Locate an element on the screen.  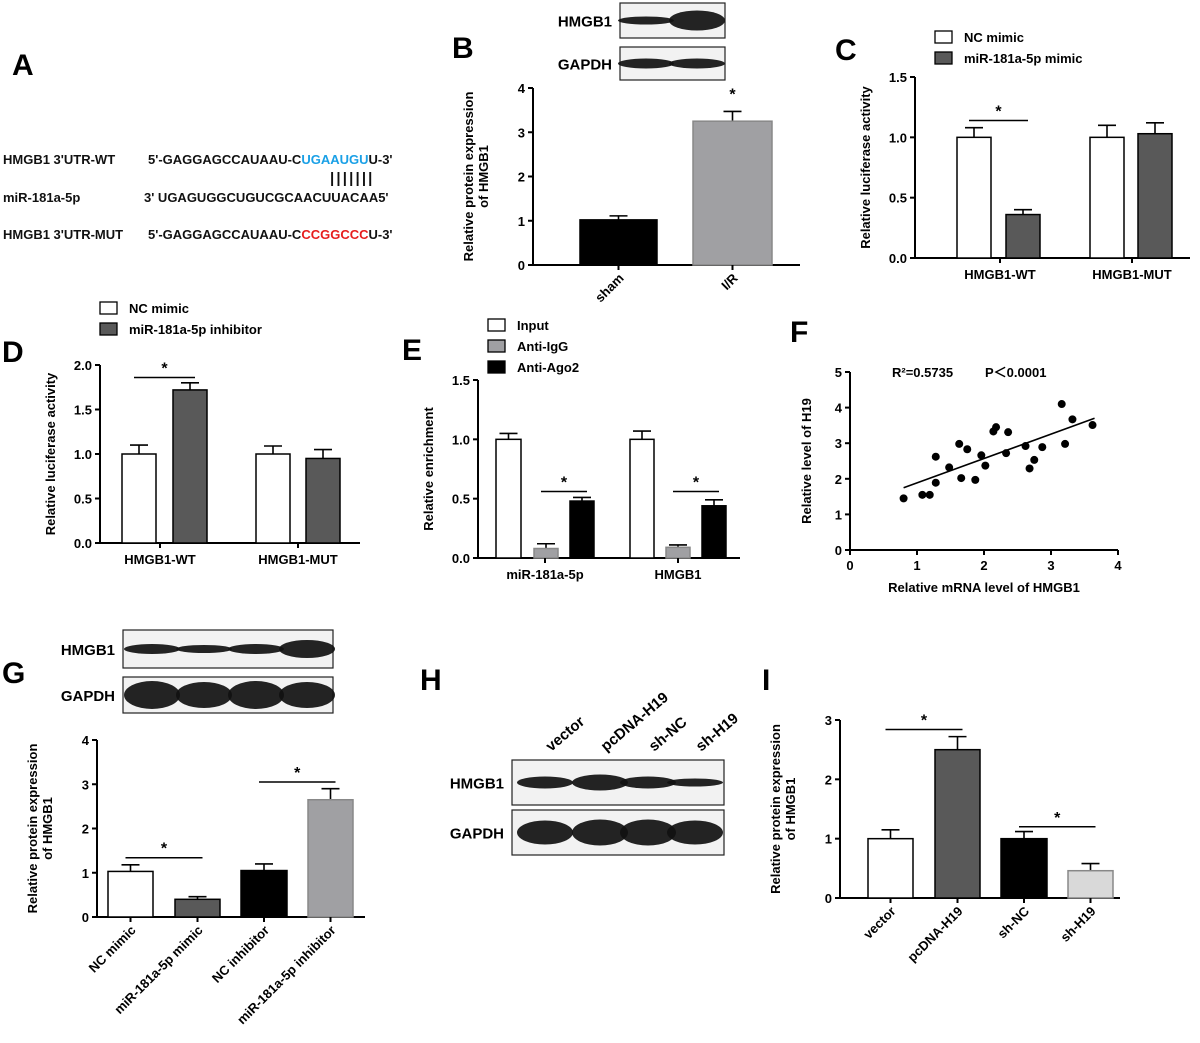
panel-letter-d: D is located at coordinates (13, 352).